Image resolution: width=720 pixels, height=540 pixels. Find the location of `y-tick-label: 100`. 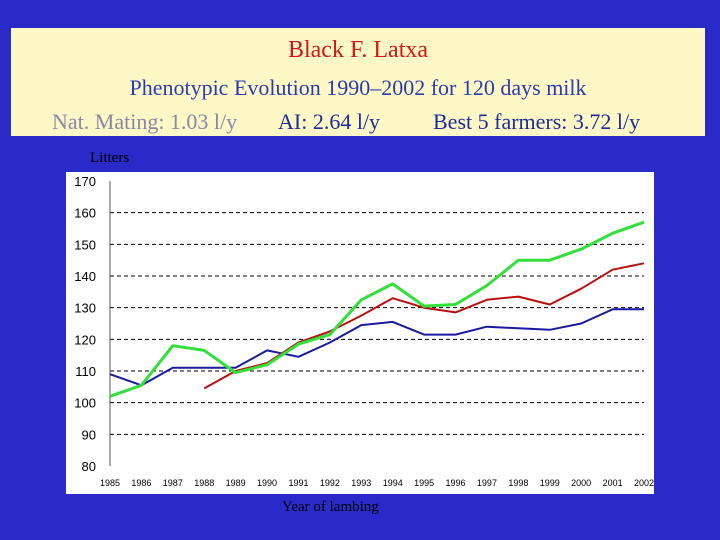

y-tick-label: 100 is located at coordinates (85, 403).